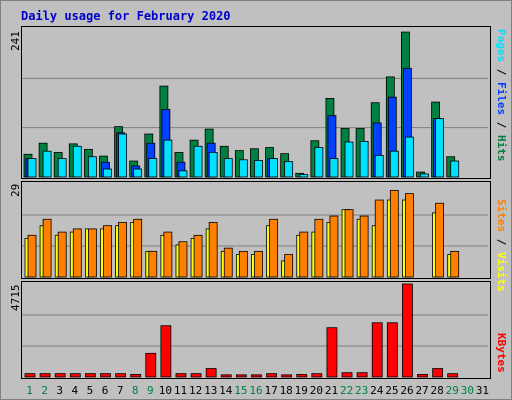  Describe the element at coordinates (75, 390) in the screenshot. I see `day-label: 4` at that location.